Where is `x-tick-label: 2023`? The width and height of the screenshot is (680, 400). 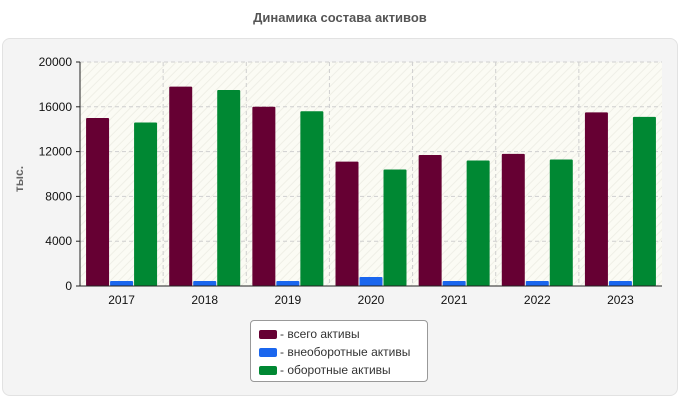 x-tick-label: 2023 is located at coordinates (620, 300).